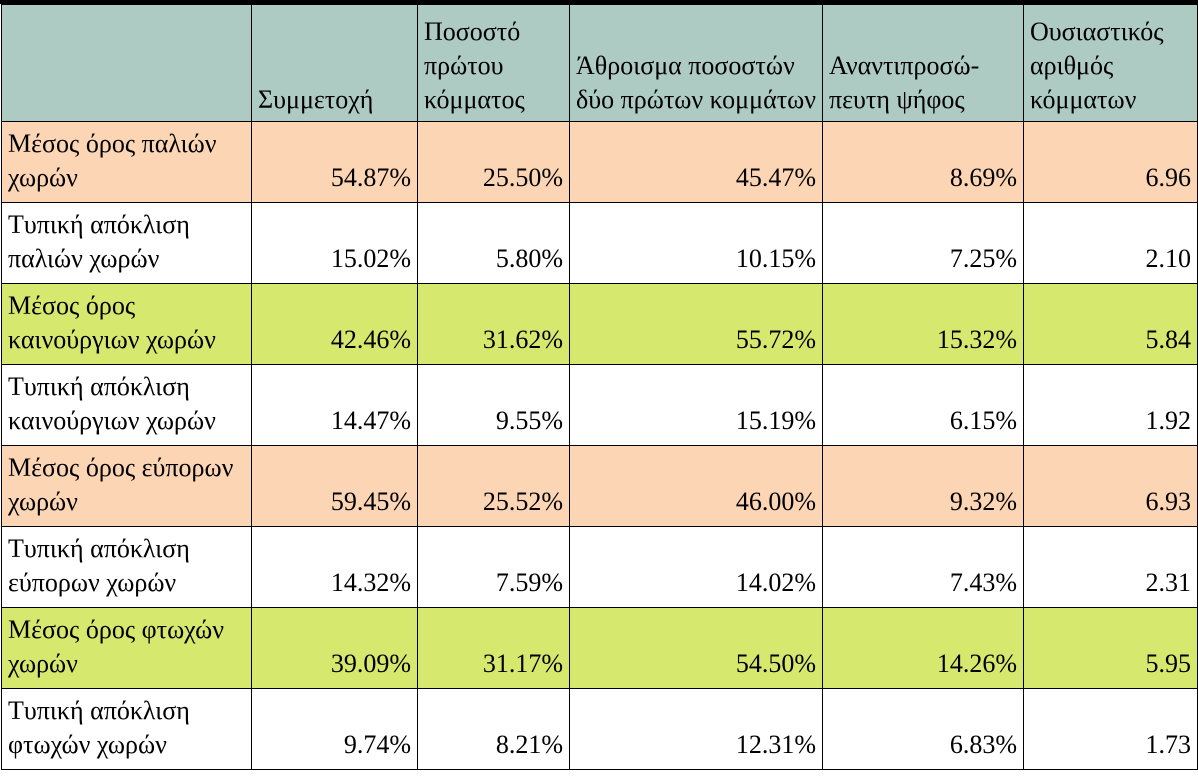  Describe the element at coordinates (923, 162) in the screenshot. I see `value-cell: 8.69%` at that location.